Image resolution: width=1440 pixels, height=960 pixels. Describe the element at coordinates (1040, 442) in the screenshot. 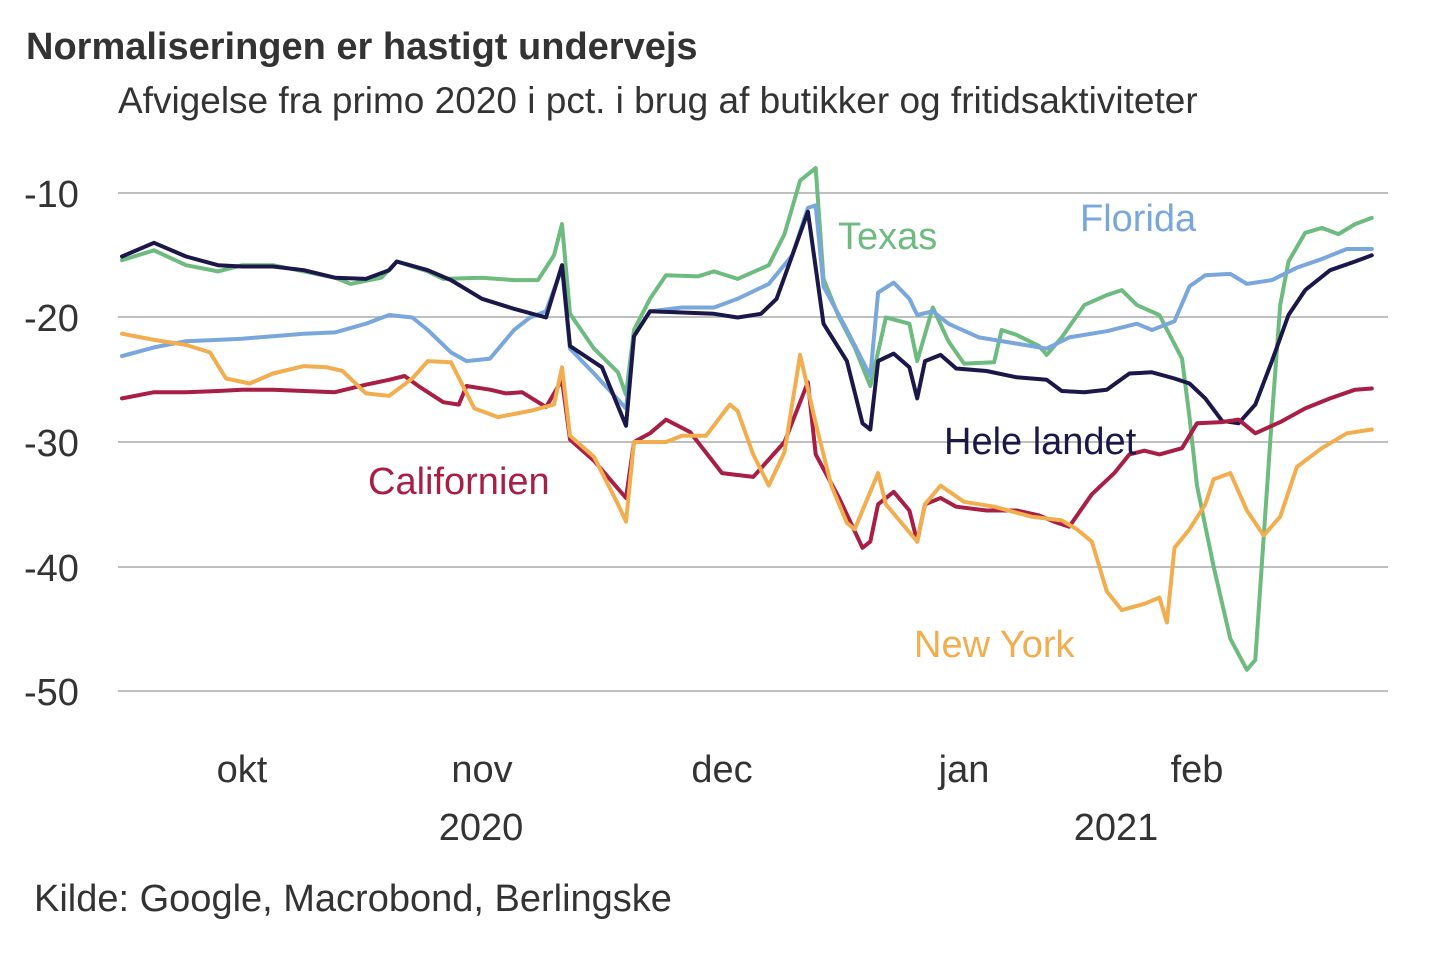

I see `series-label-hele-landet: Hele landet` at that location.